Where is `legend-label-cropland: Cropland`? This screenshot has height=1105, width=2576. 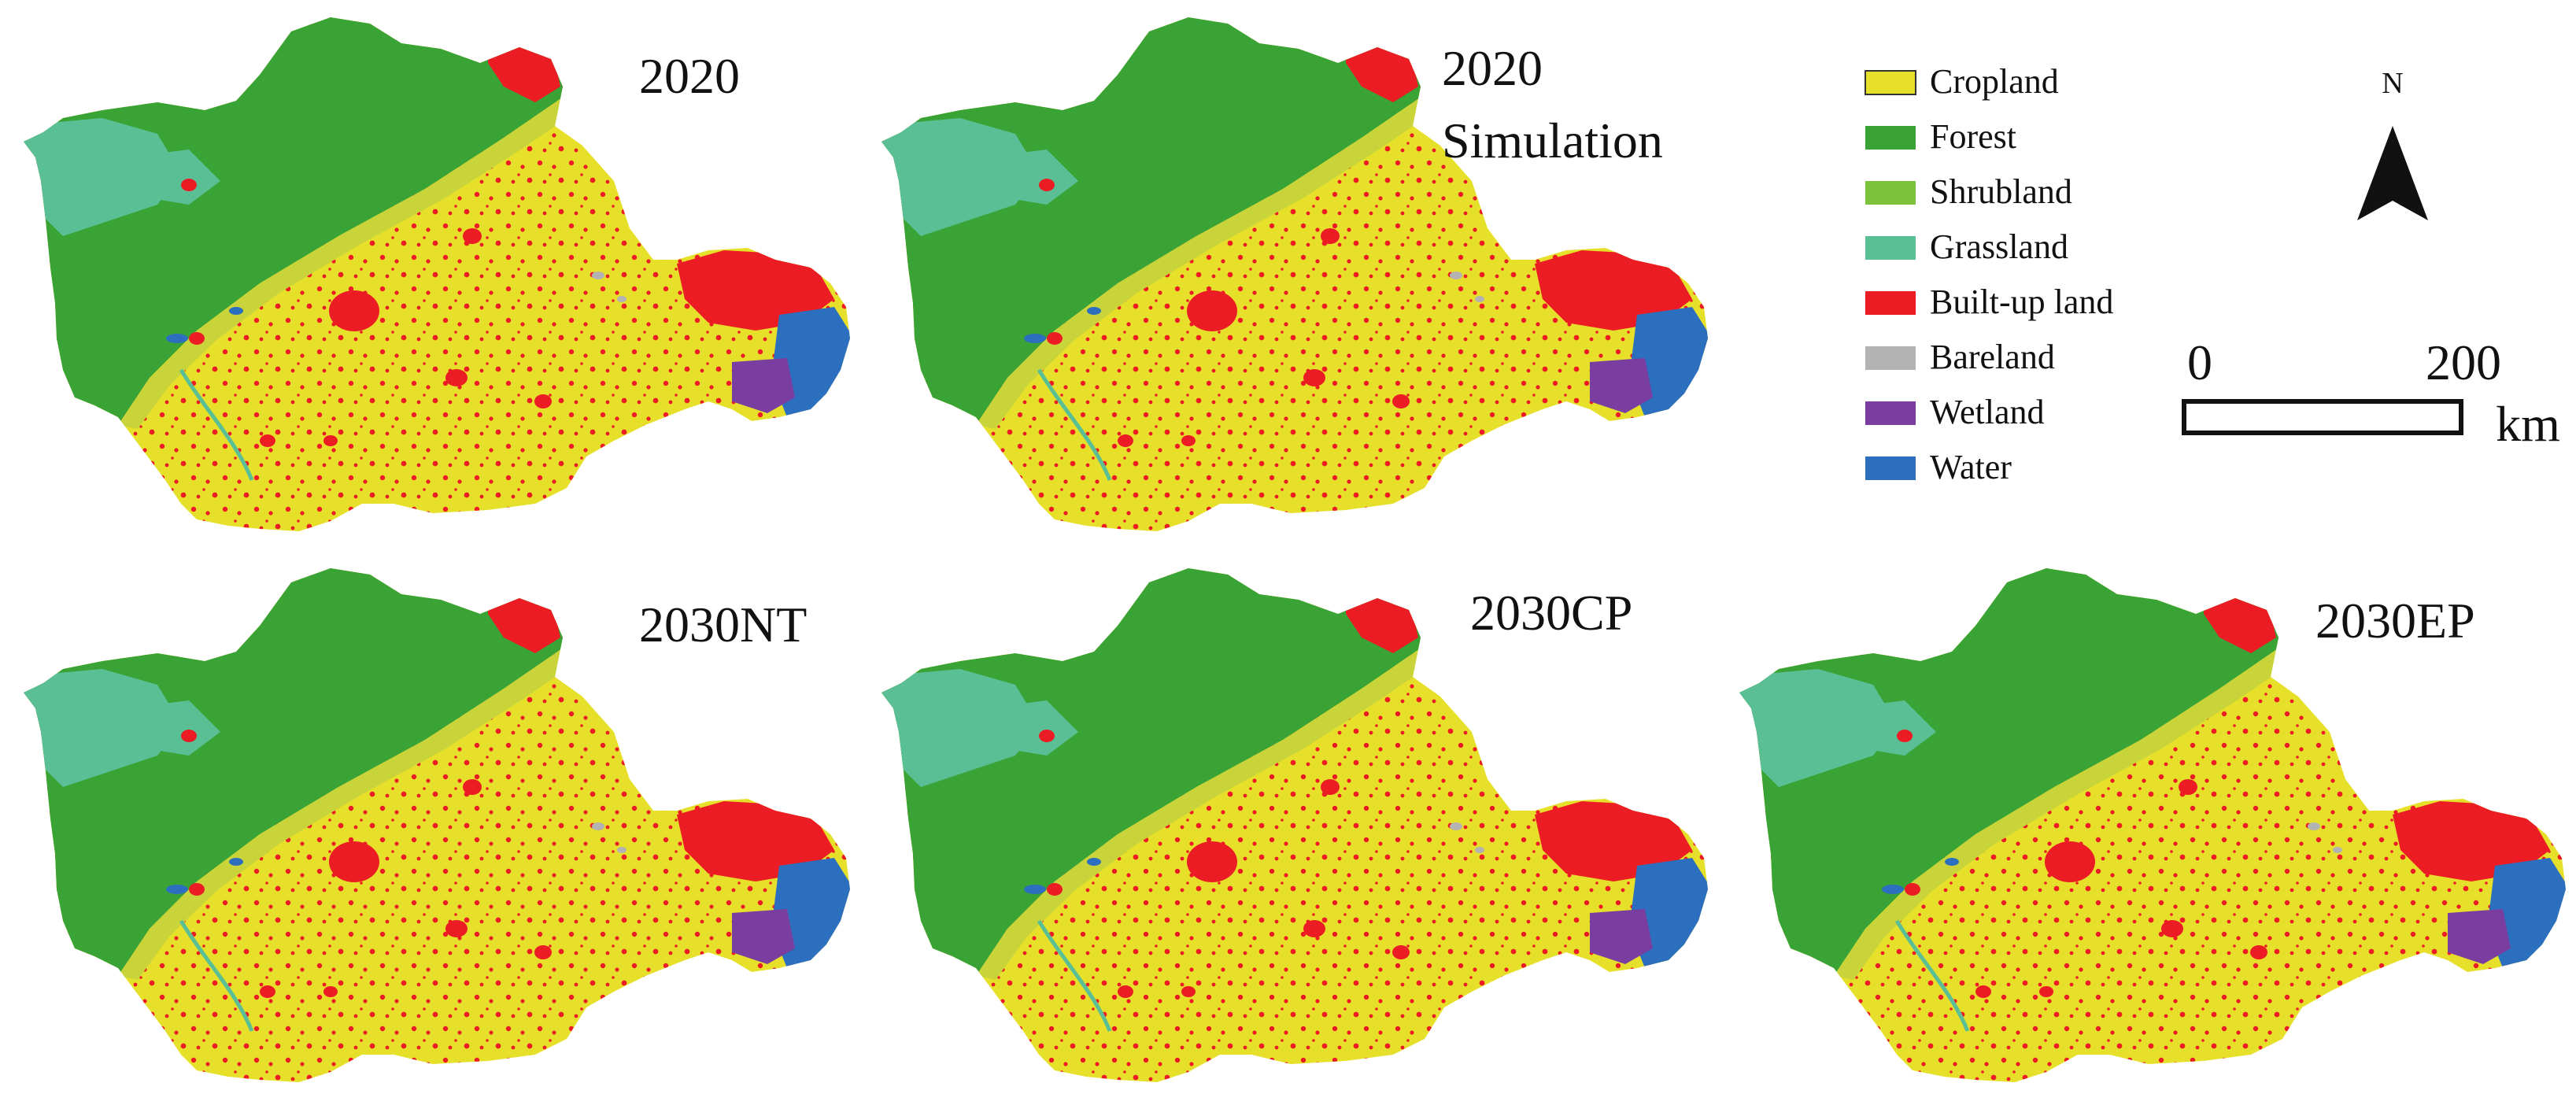 legend-label-cropland: Cropland is located at coordinates (1994, 81).